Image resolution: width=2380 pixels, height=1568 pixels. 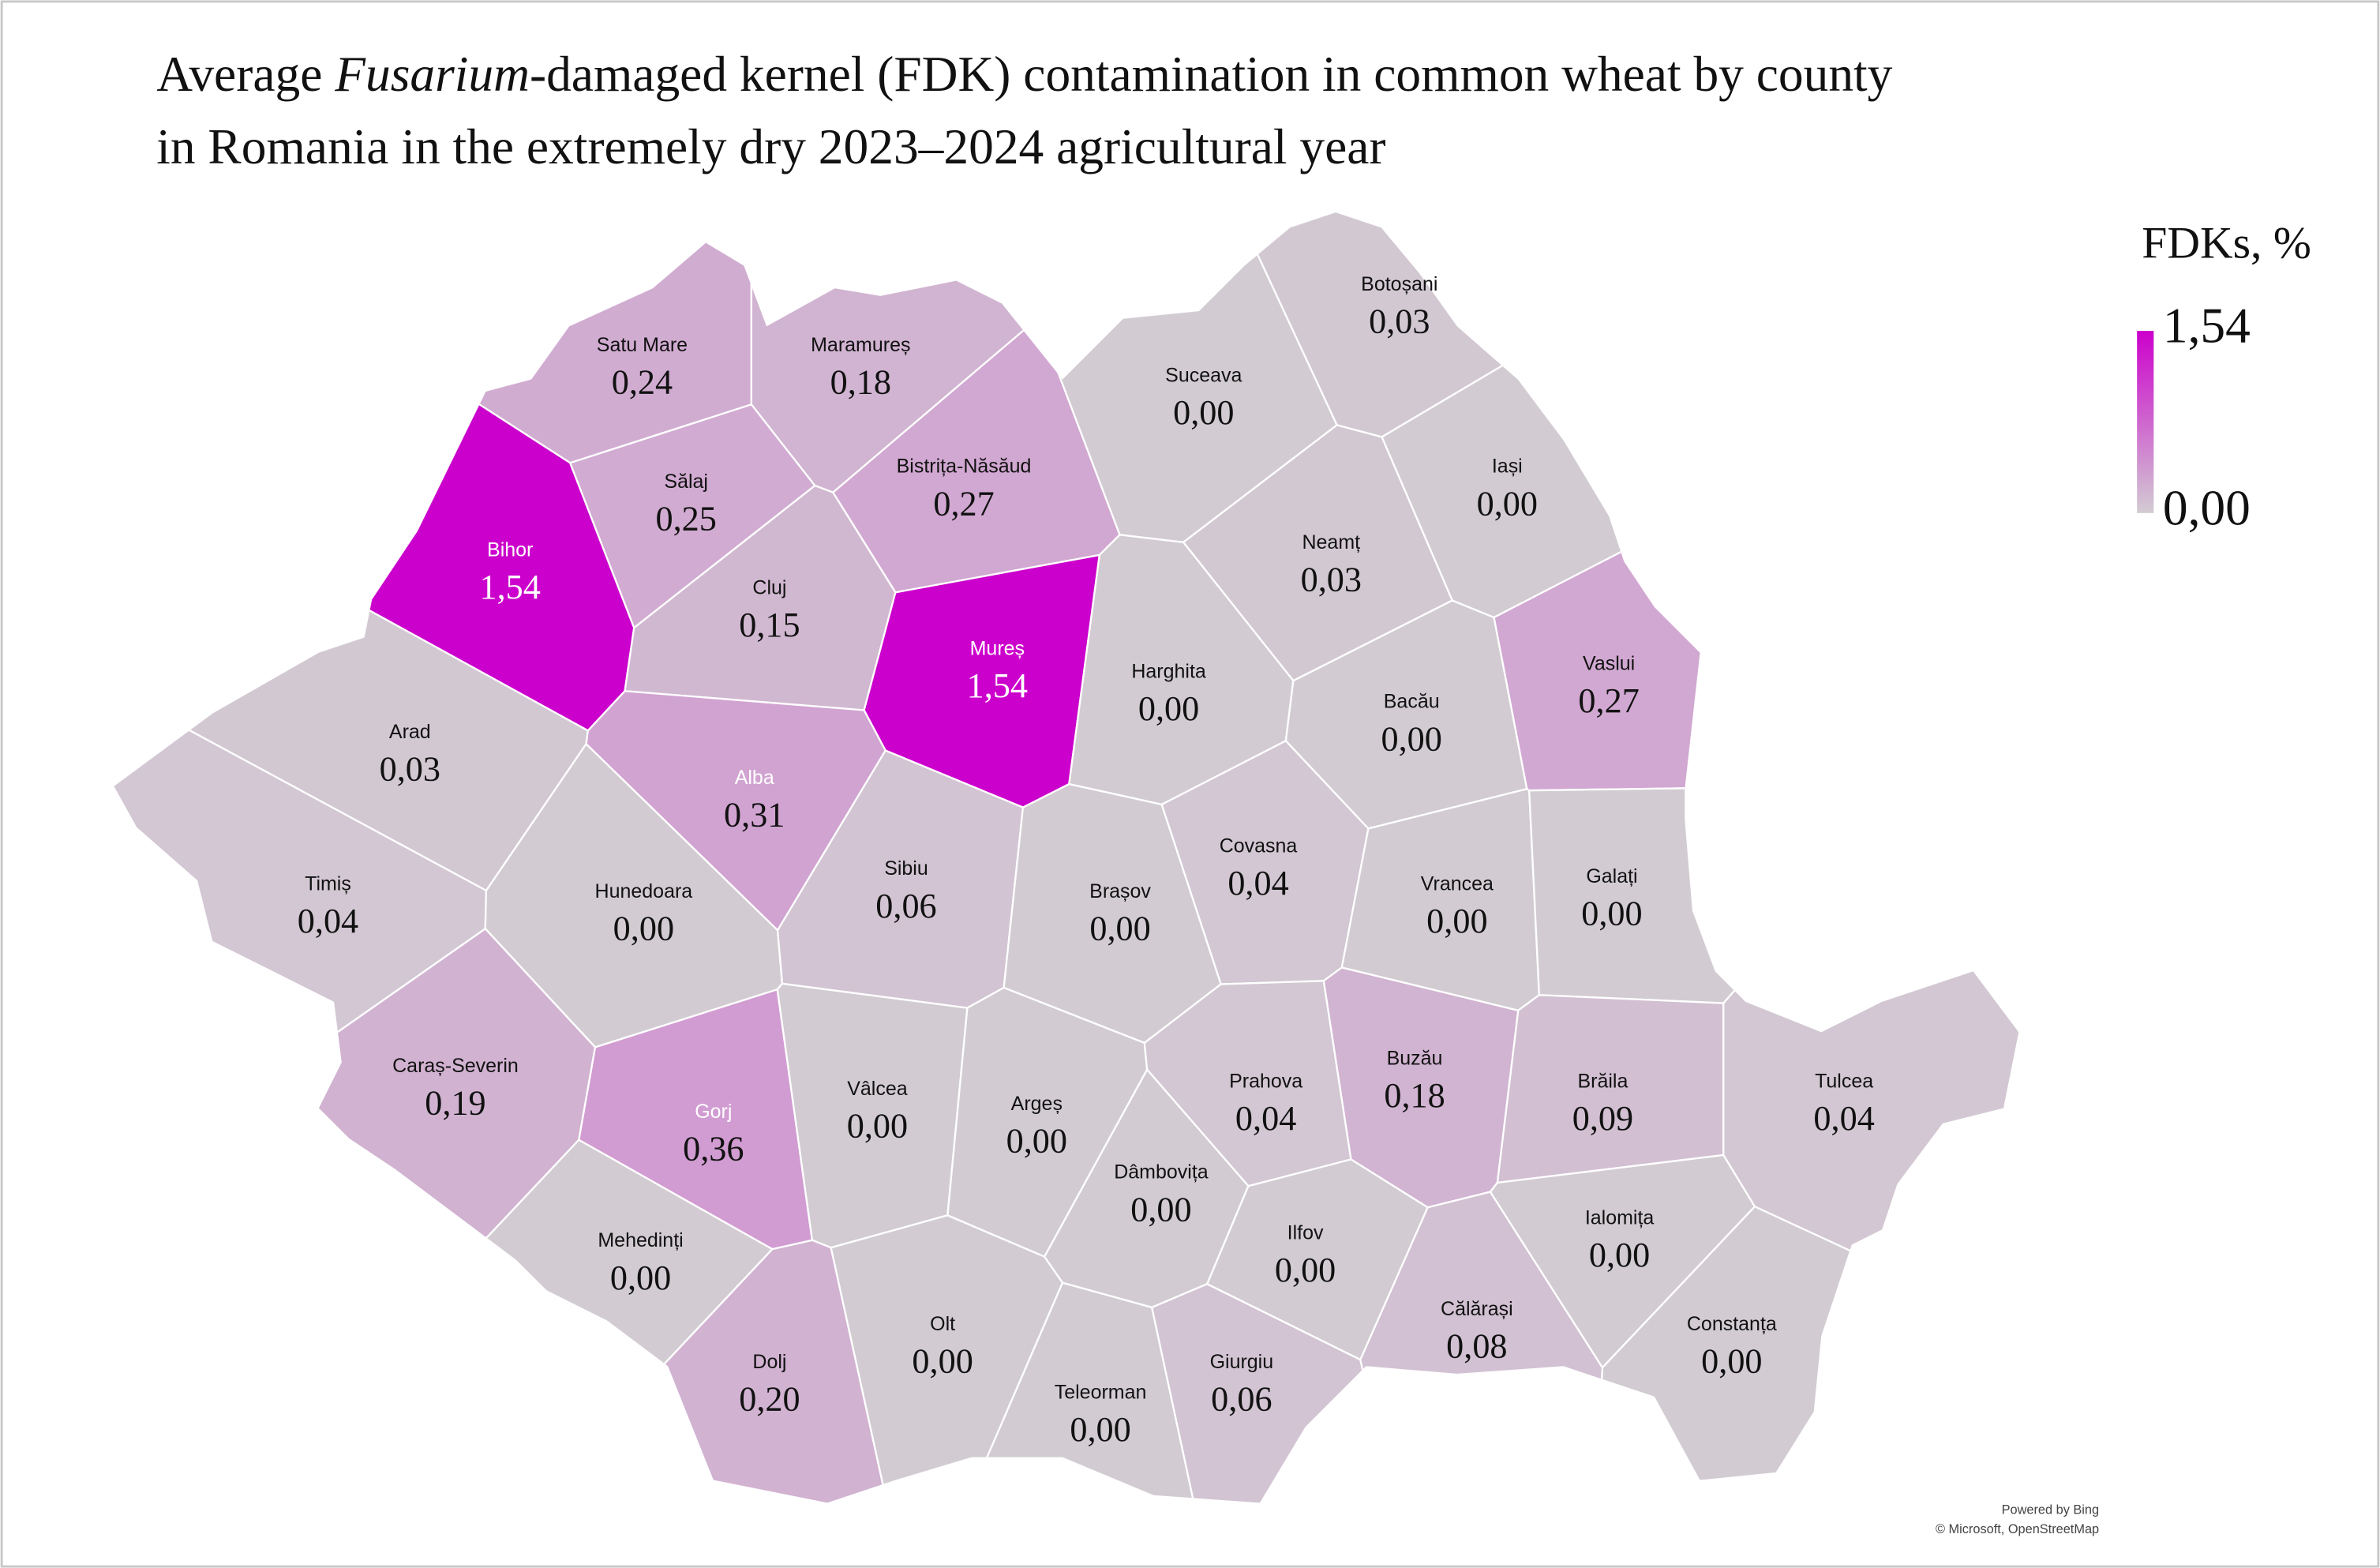 I want to click on county-name: Bihor, so click(x=510, y=549).